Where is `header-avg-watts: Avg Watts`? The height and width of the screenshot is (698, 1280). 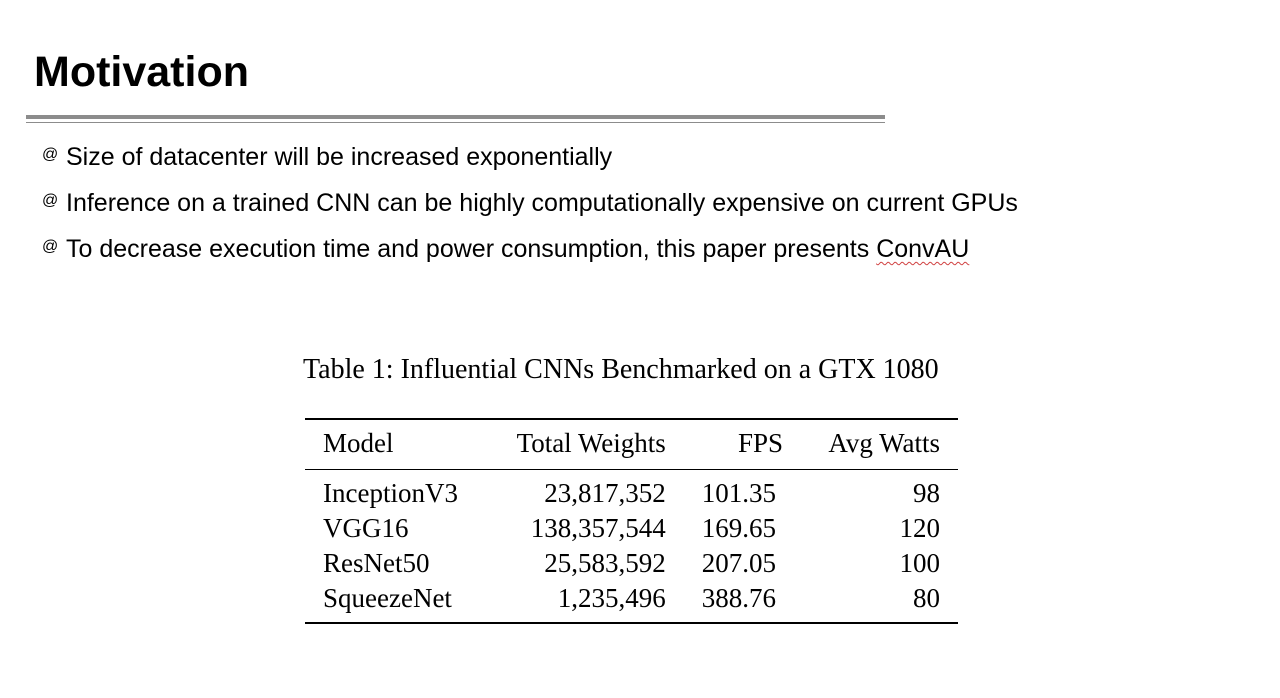
header-avg-watts: Avg Watts is located at coordinates (879, 444).